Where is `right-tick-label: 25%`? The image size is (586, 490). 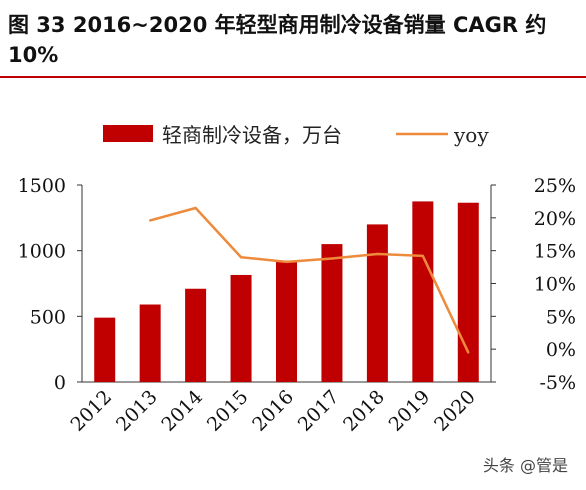 right-tick-label: 25% is located at coordinates (555, 186).